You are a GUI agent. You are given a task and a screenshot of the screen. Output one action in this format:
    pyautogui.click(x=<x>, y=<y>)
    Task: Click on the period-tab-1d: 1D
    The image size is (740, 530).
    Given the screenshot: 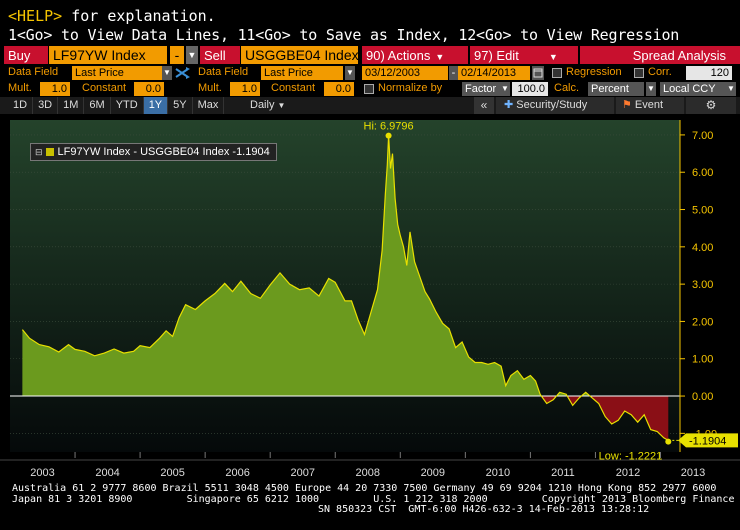 What is the action you would take?
    pyautogui.click(x=21, y=105)
    